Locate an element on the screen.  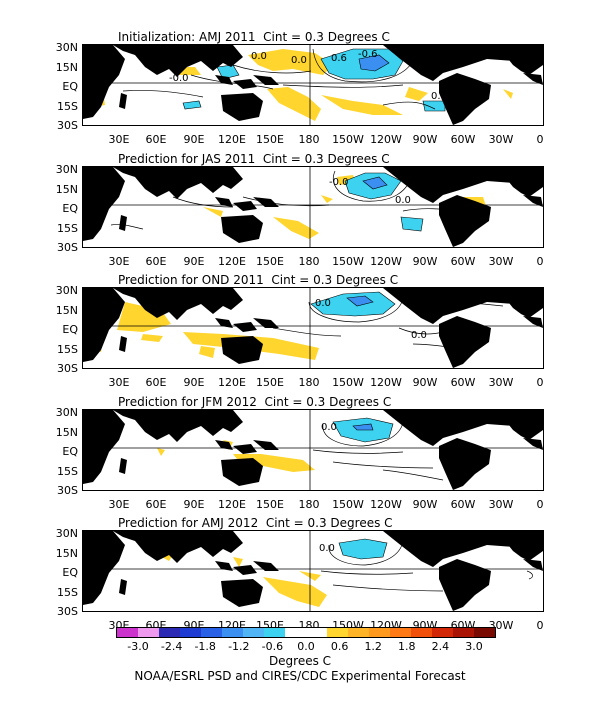
longitude-label: 120E is located at coordinates (232, 139).